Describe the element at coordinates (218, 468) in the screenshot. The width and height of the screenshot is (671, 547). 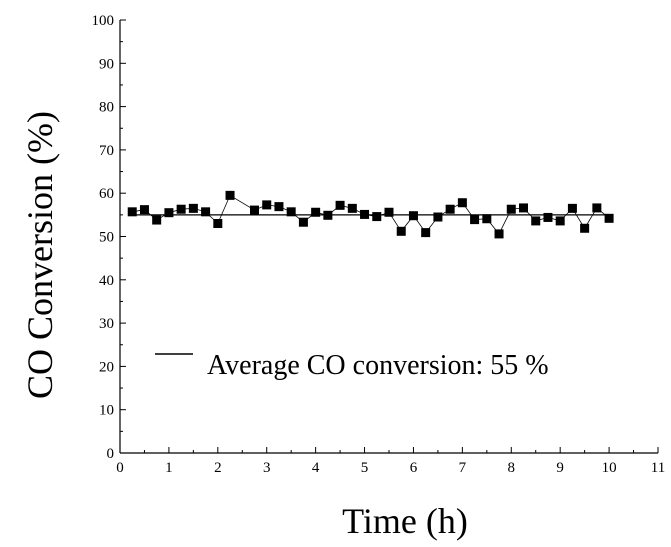
I see `x-tick-label: 2` at that location.